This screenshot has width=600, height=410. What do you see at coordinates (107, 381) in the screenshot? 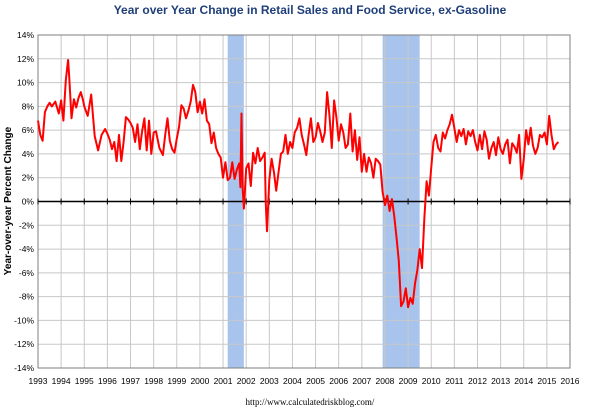
I see `x-tick-label: 1996` at bounding box center [107, 381].